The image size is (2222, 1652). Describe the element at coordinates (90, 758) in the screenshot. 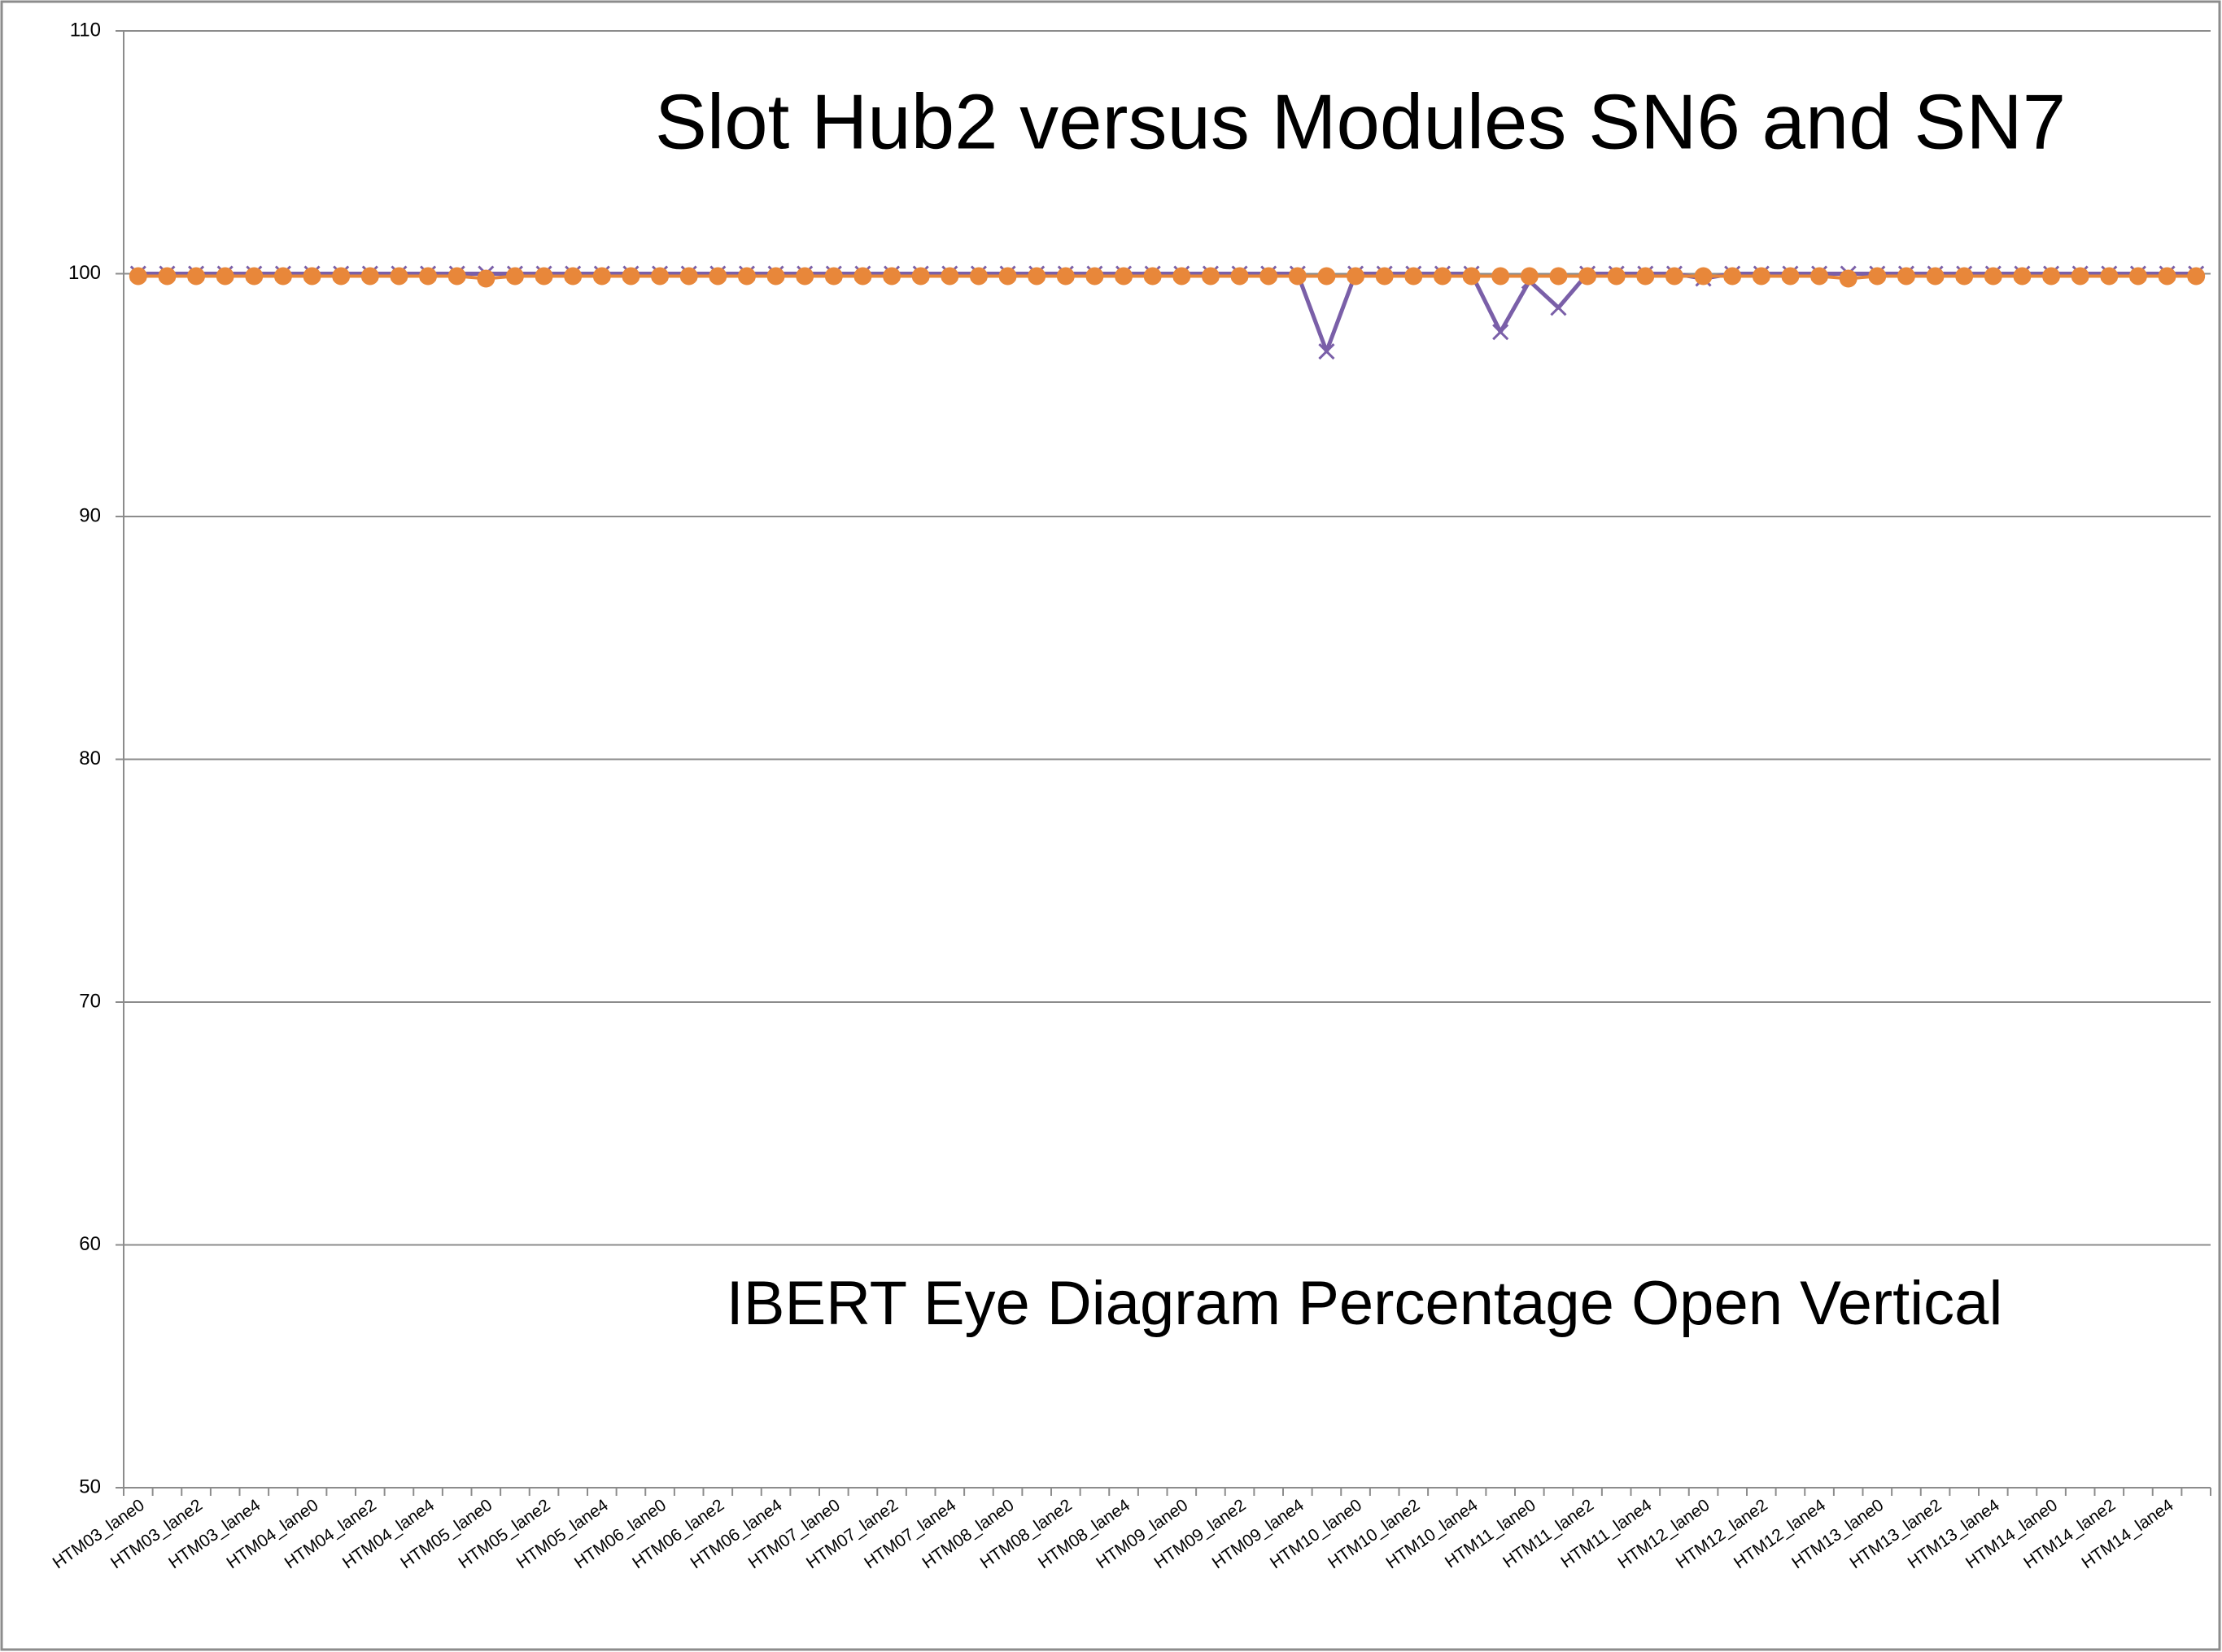

I see `y-tick-label: 80` at that location.